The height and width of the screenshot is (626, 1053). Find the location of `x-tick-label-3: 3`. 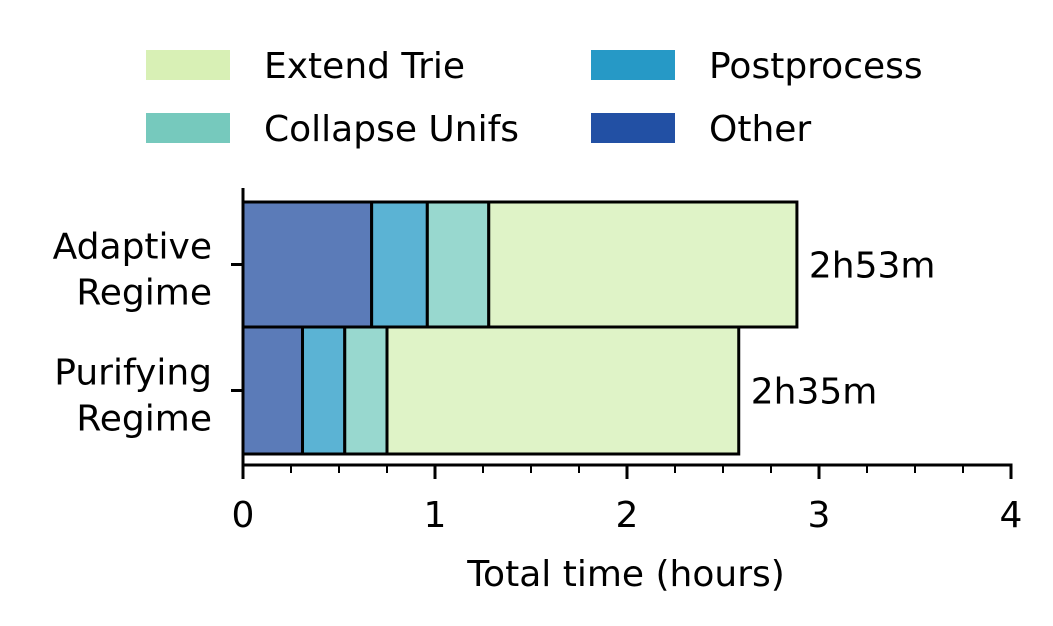

x-tick-label-3: 3 is located at coordinates (819, 515).